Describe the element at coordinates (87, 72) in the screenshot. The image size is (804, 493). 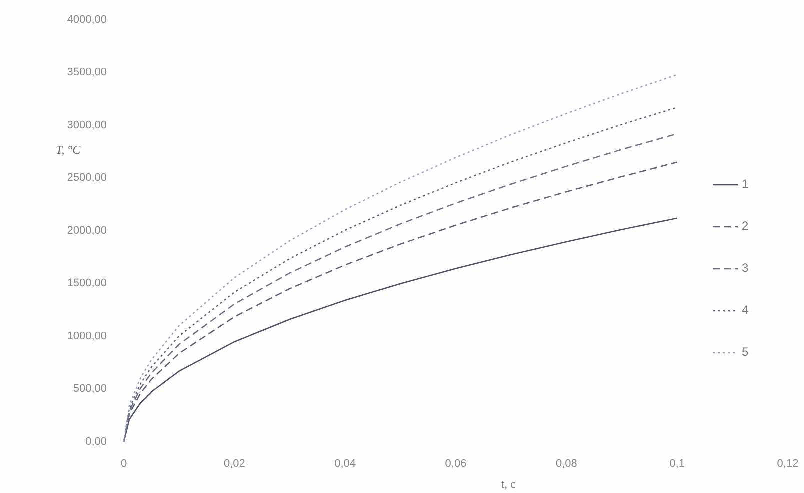
I see `y-tick-label: 3500,00` at that location.